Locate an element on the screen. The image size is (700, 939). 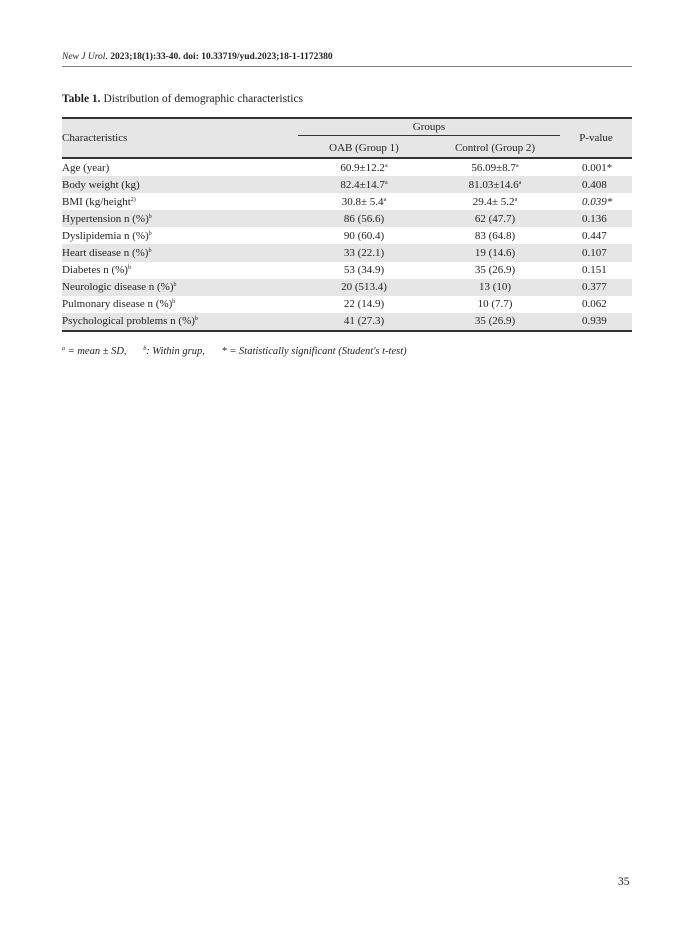
table-row: Age (year) 60.9±12.2a 56.09±8.7a 0.001* is located at coordinates (347, 167).